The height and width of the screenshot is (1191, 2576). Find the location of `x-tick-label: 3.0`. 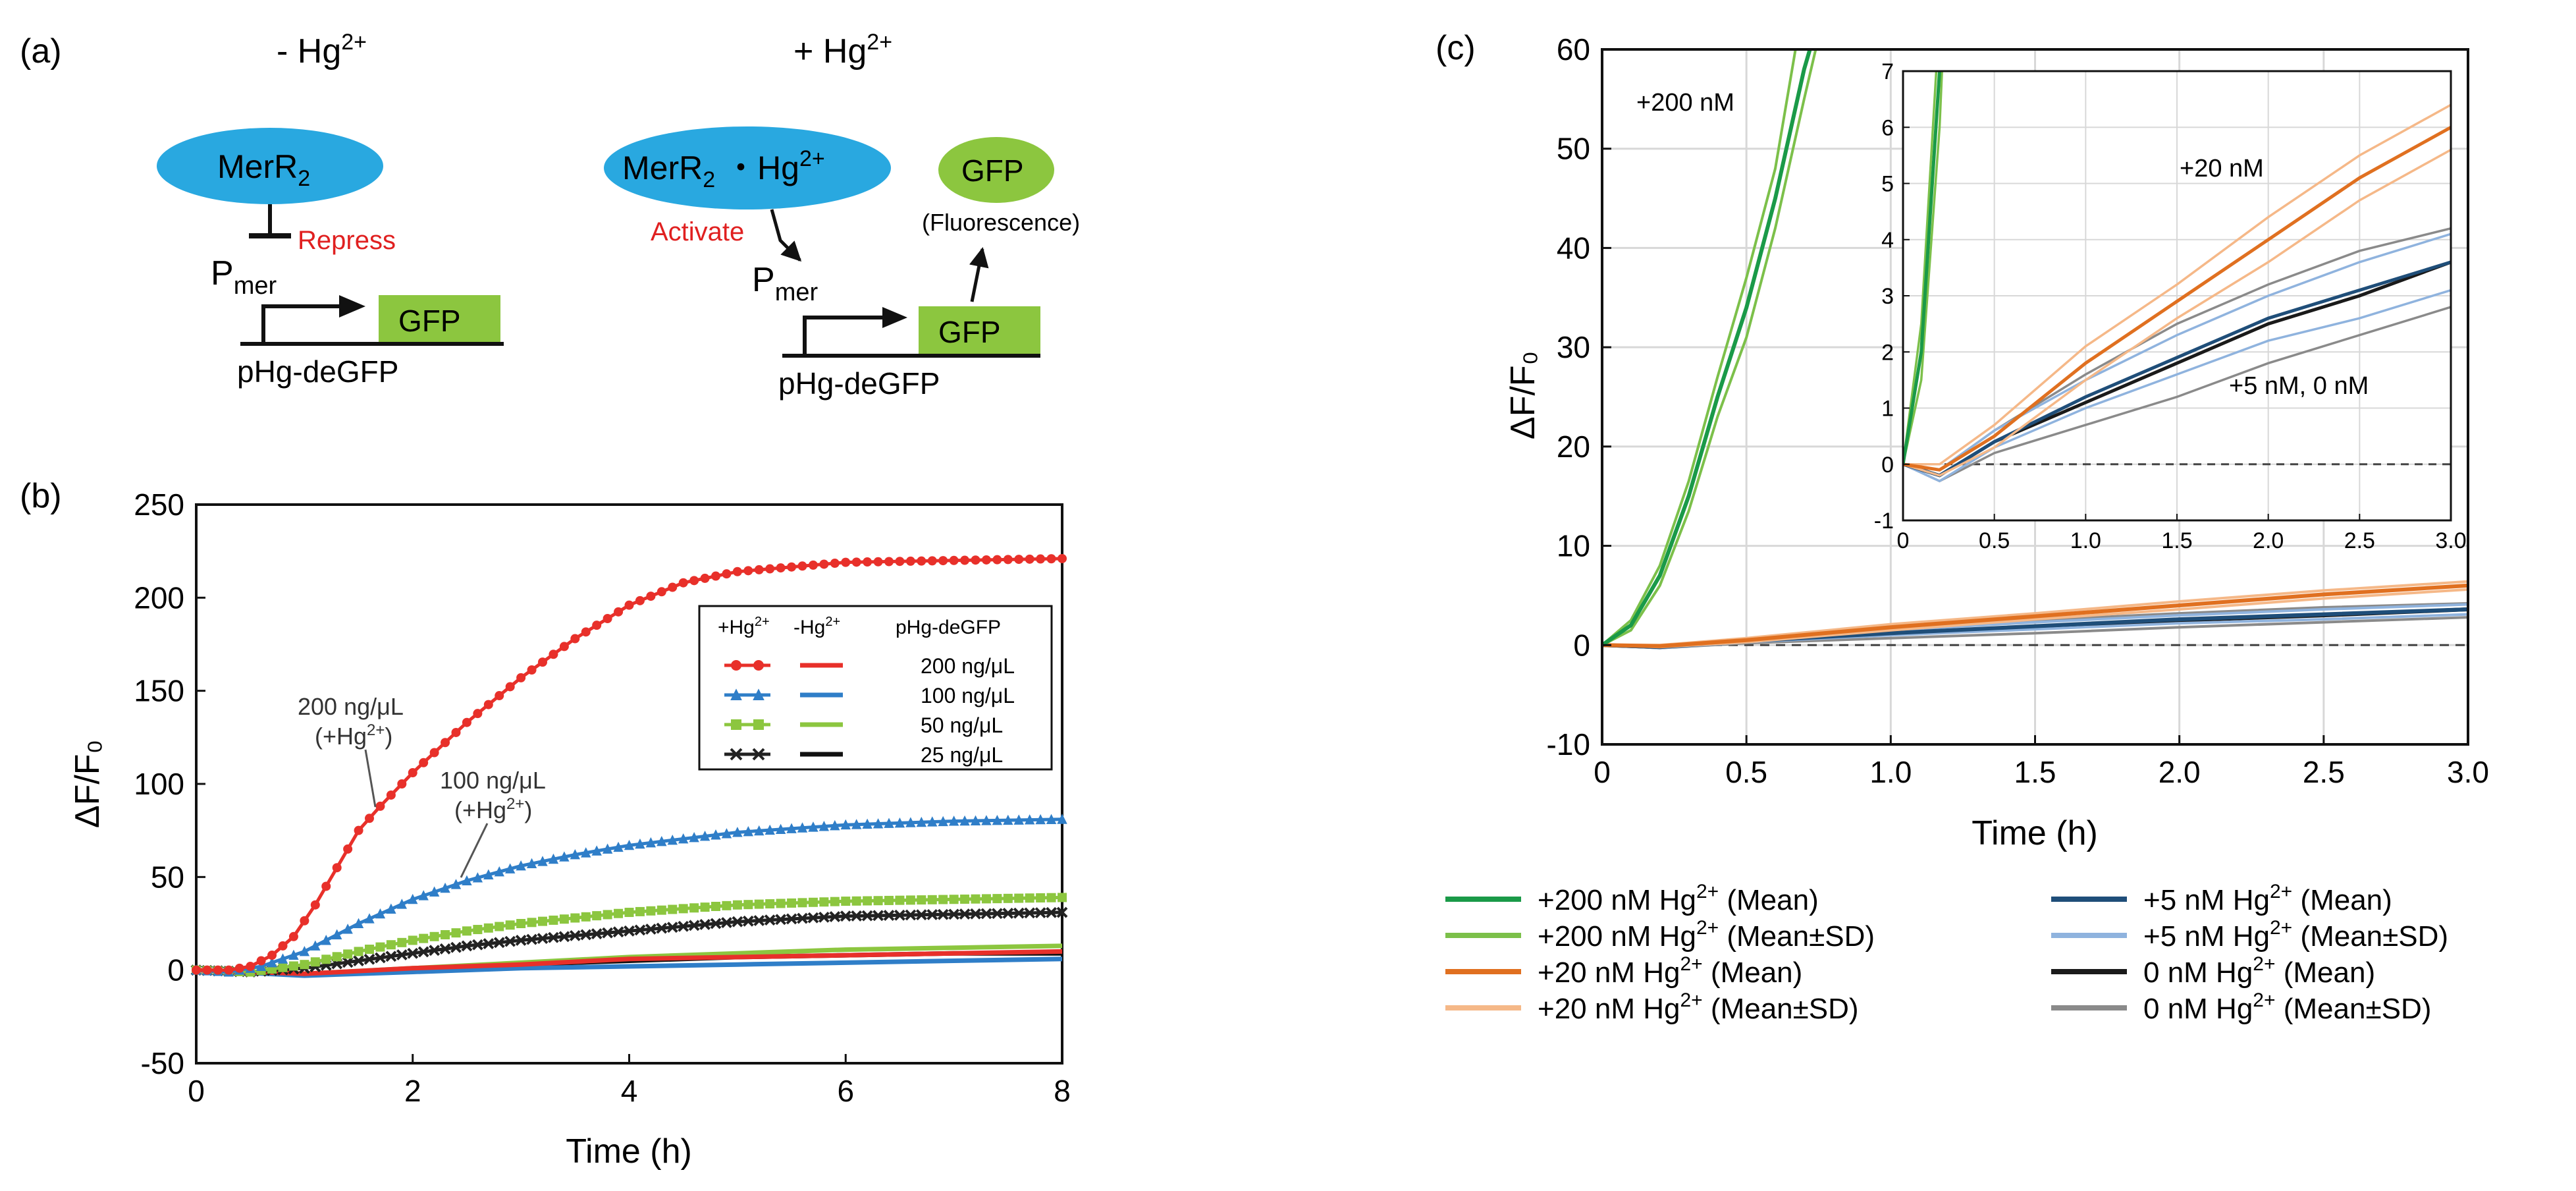

x-tick-label: 3.0 is located at coordinates (2468, 772).